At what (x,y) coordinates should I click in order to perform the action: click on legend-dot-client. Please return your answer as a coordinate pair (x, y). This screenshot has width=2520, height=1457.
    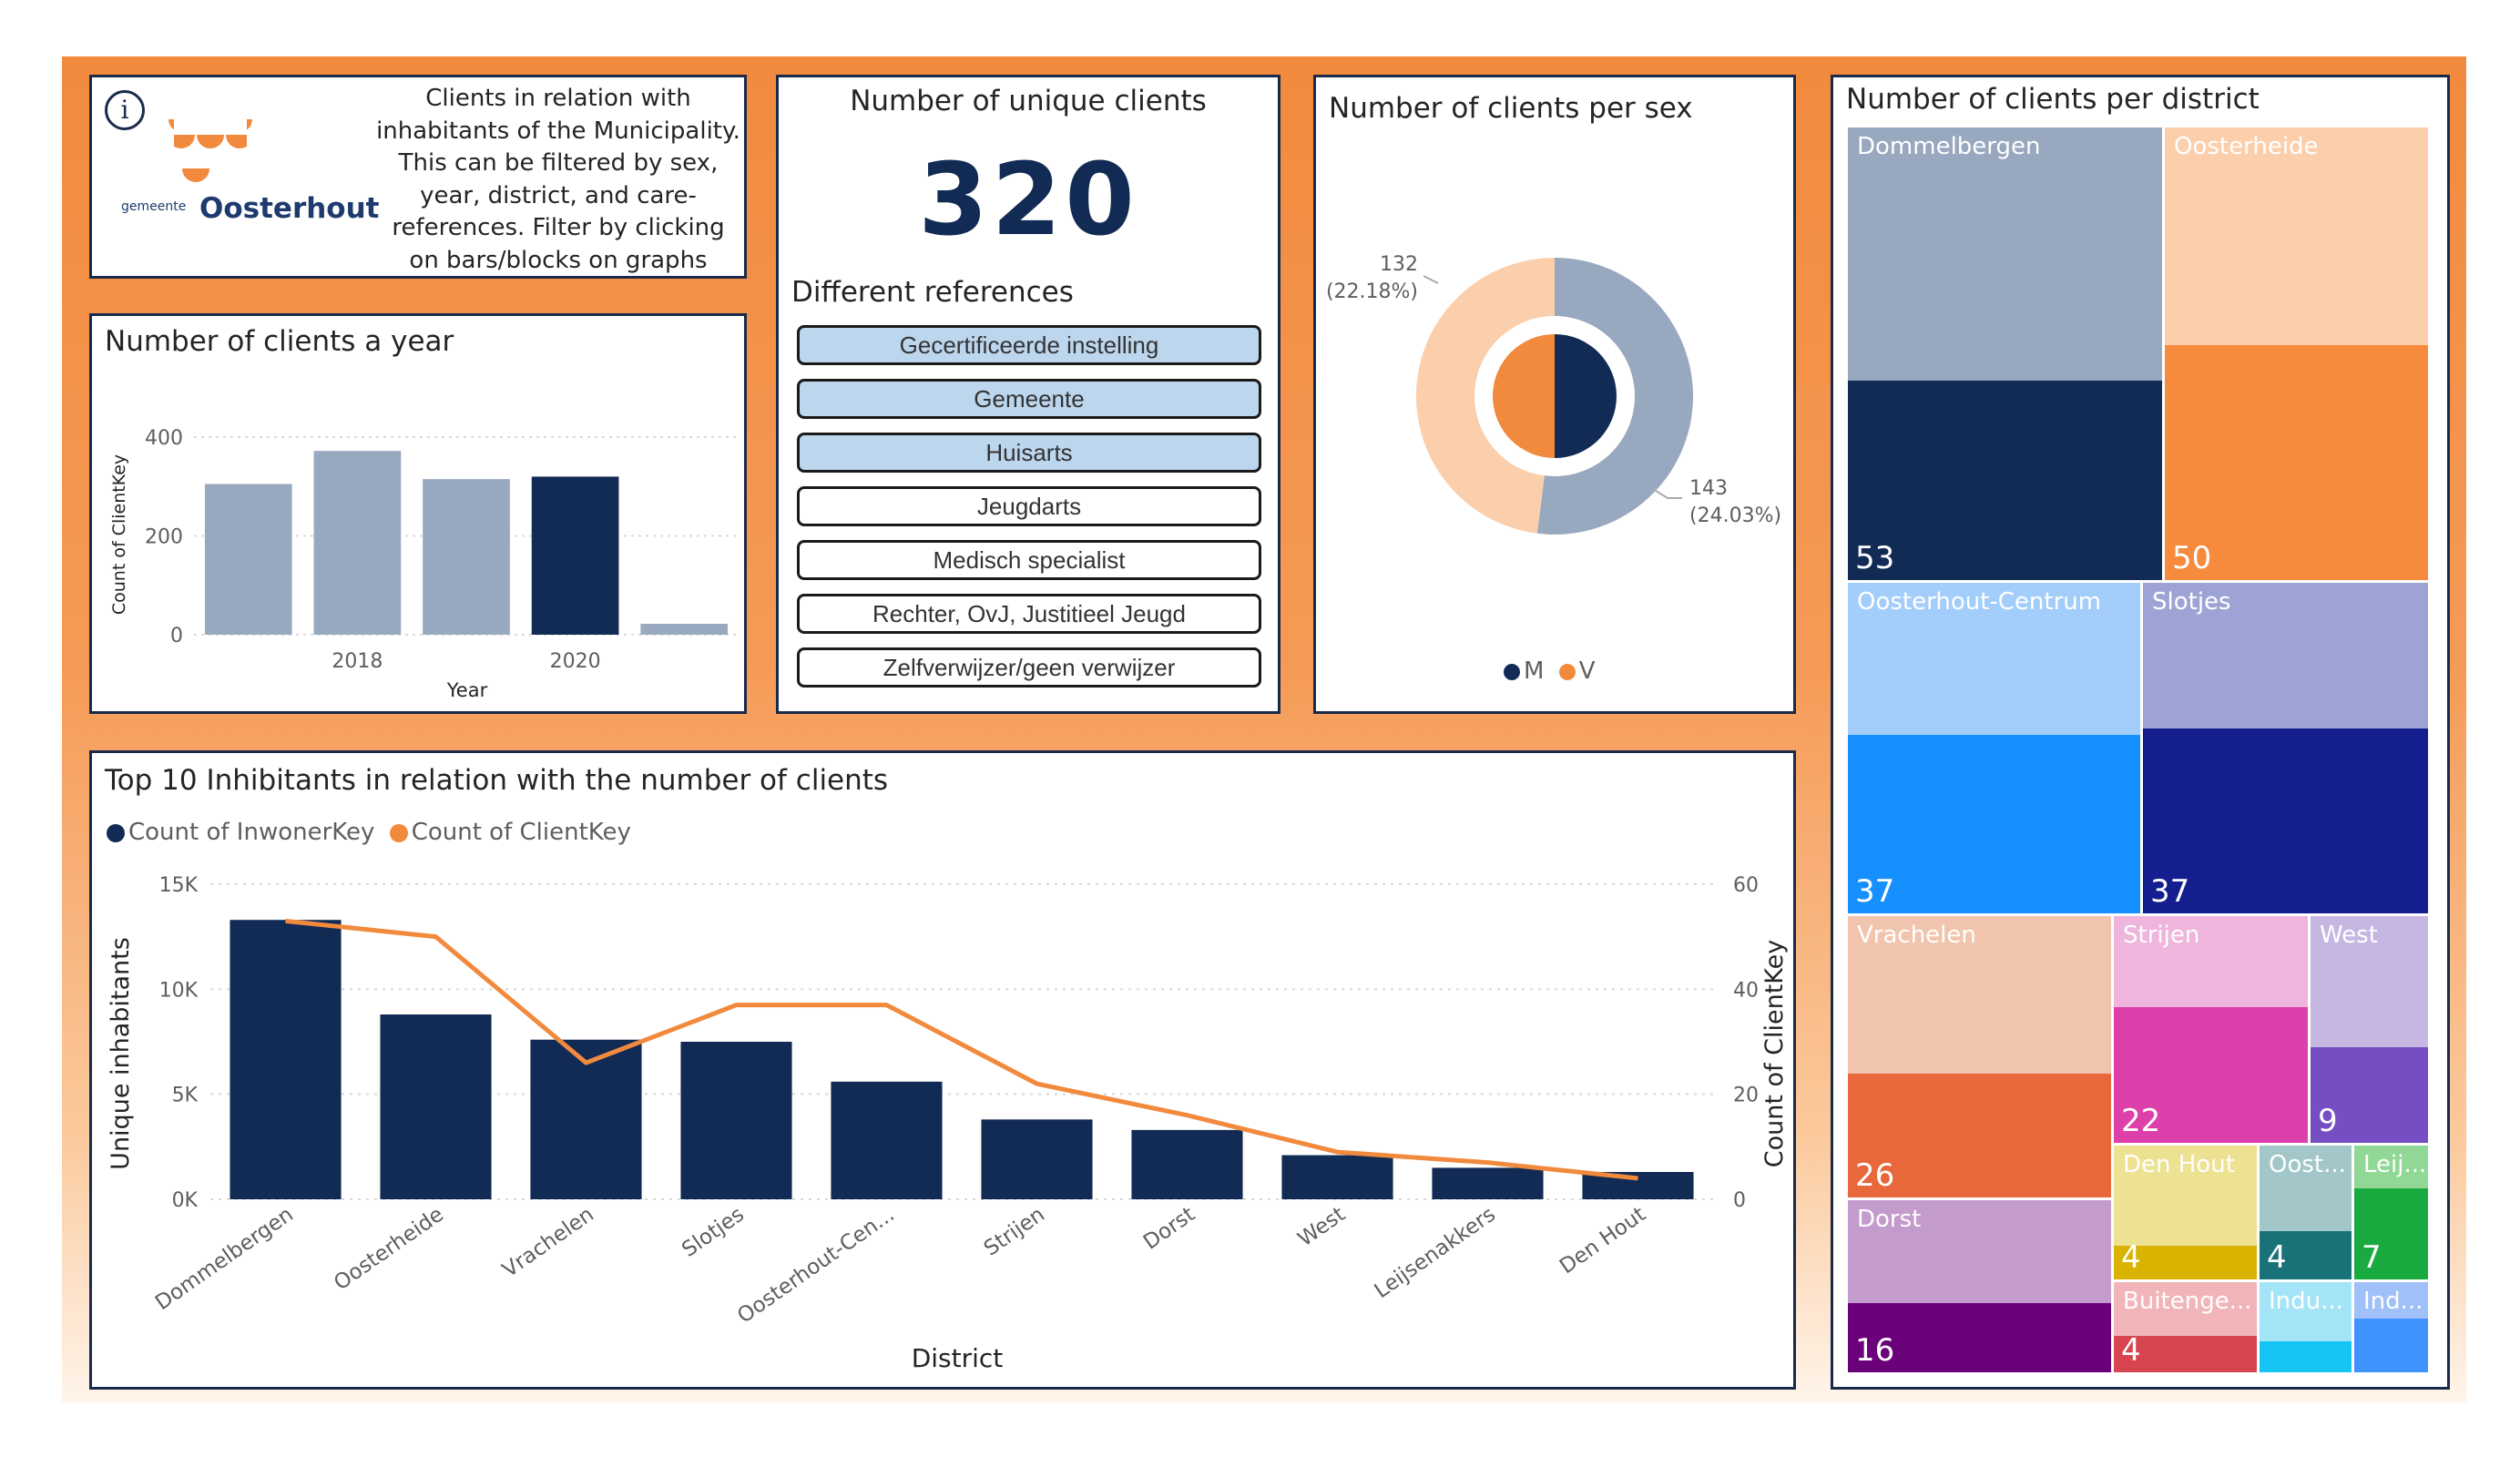
    Looking at the image, I should click on (398, 833).